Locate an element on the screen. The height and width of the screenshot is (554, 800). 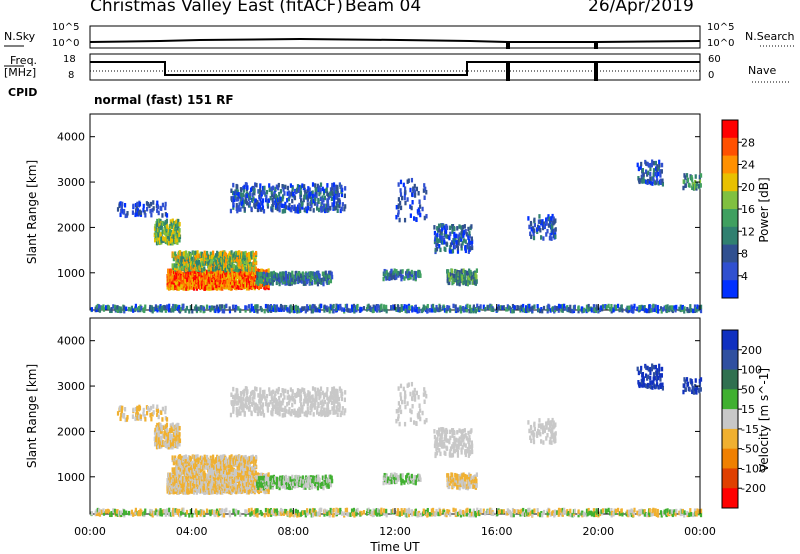
power-cell-1929 is located at coordinates (325, 198).